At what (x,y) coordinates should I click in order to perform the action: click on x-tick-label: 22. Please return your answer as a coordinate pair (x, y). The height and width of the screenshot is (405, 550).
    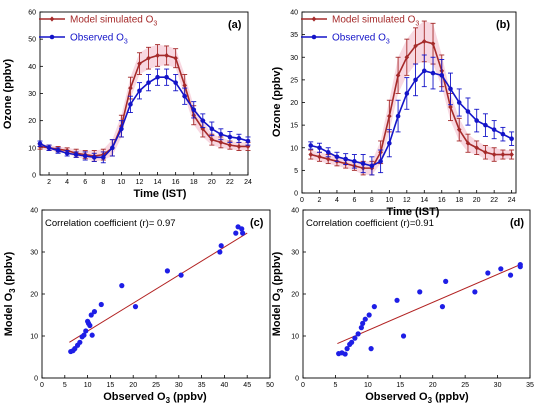
    Looking at the image, I should click on (230, 182).